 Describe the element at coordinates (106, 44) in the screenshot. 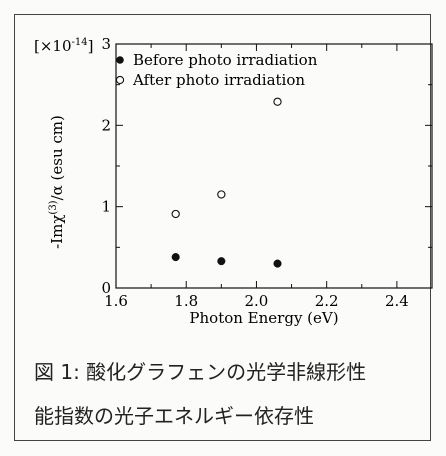

I see `y-tick-label: 3` at that location.